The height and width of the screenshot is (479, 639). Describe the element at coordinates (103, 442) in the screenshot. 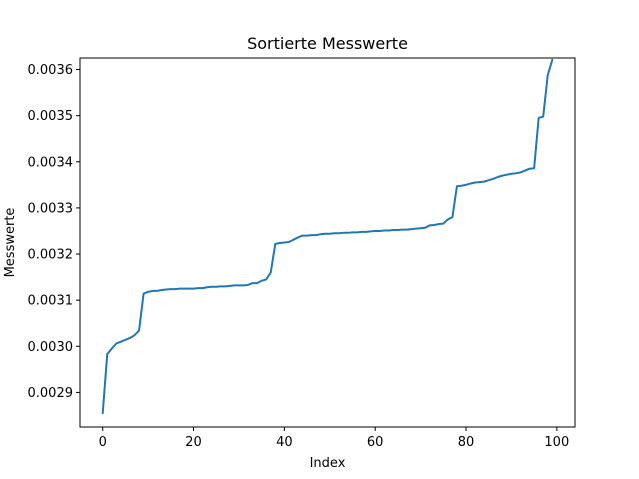

I see `x-tick-label: 0` at that location.